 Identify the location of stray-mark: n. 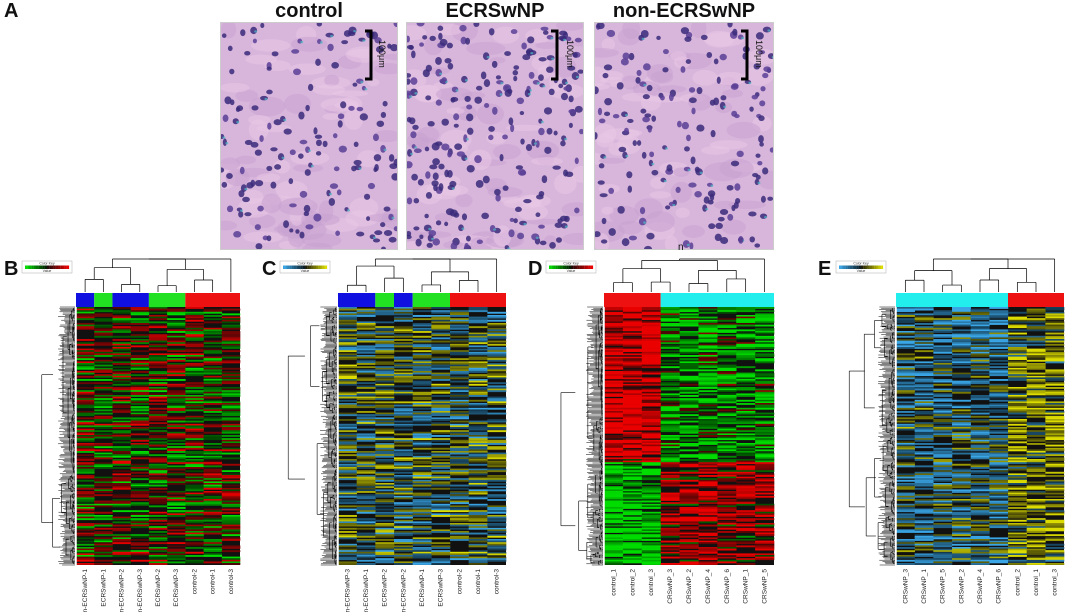
(681, 247).